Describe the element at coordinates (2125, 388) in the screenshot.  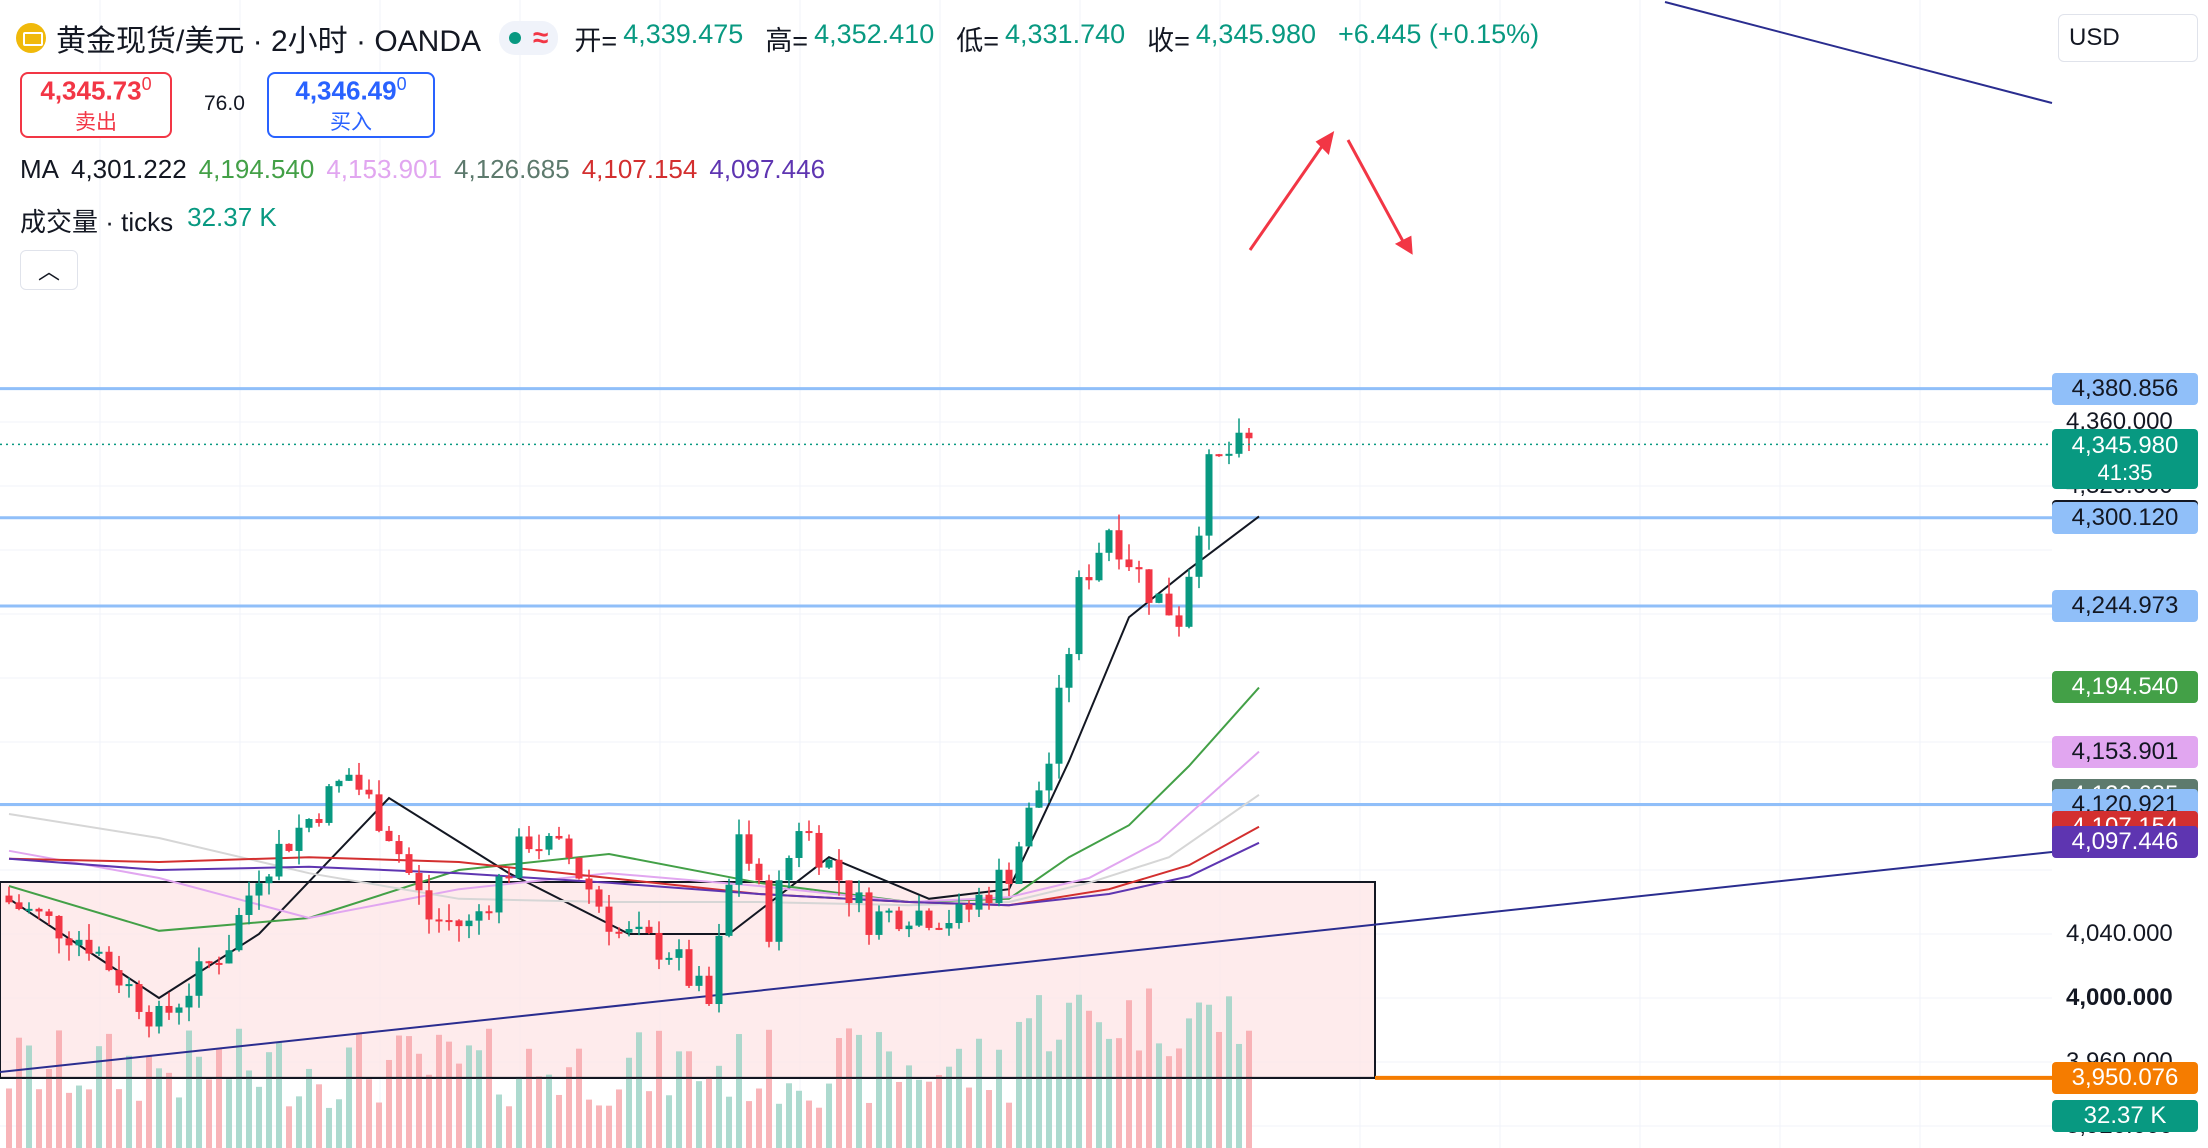
I see `price-label-0: 4,380.856` at that location.